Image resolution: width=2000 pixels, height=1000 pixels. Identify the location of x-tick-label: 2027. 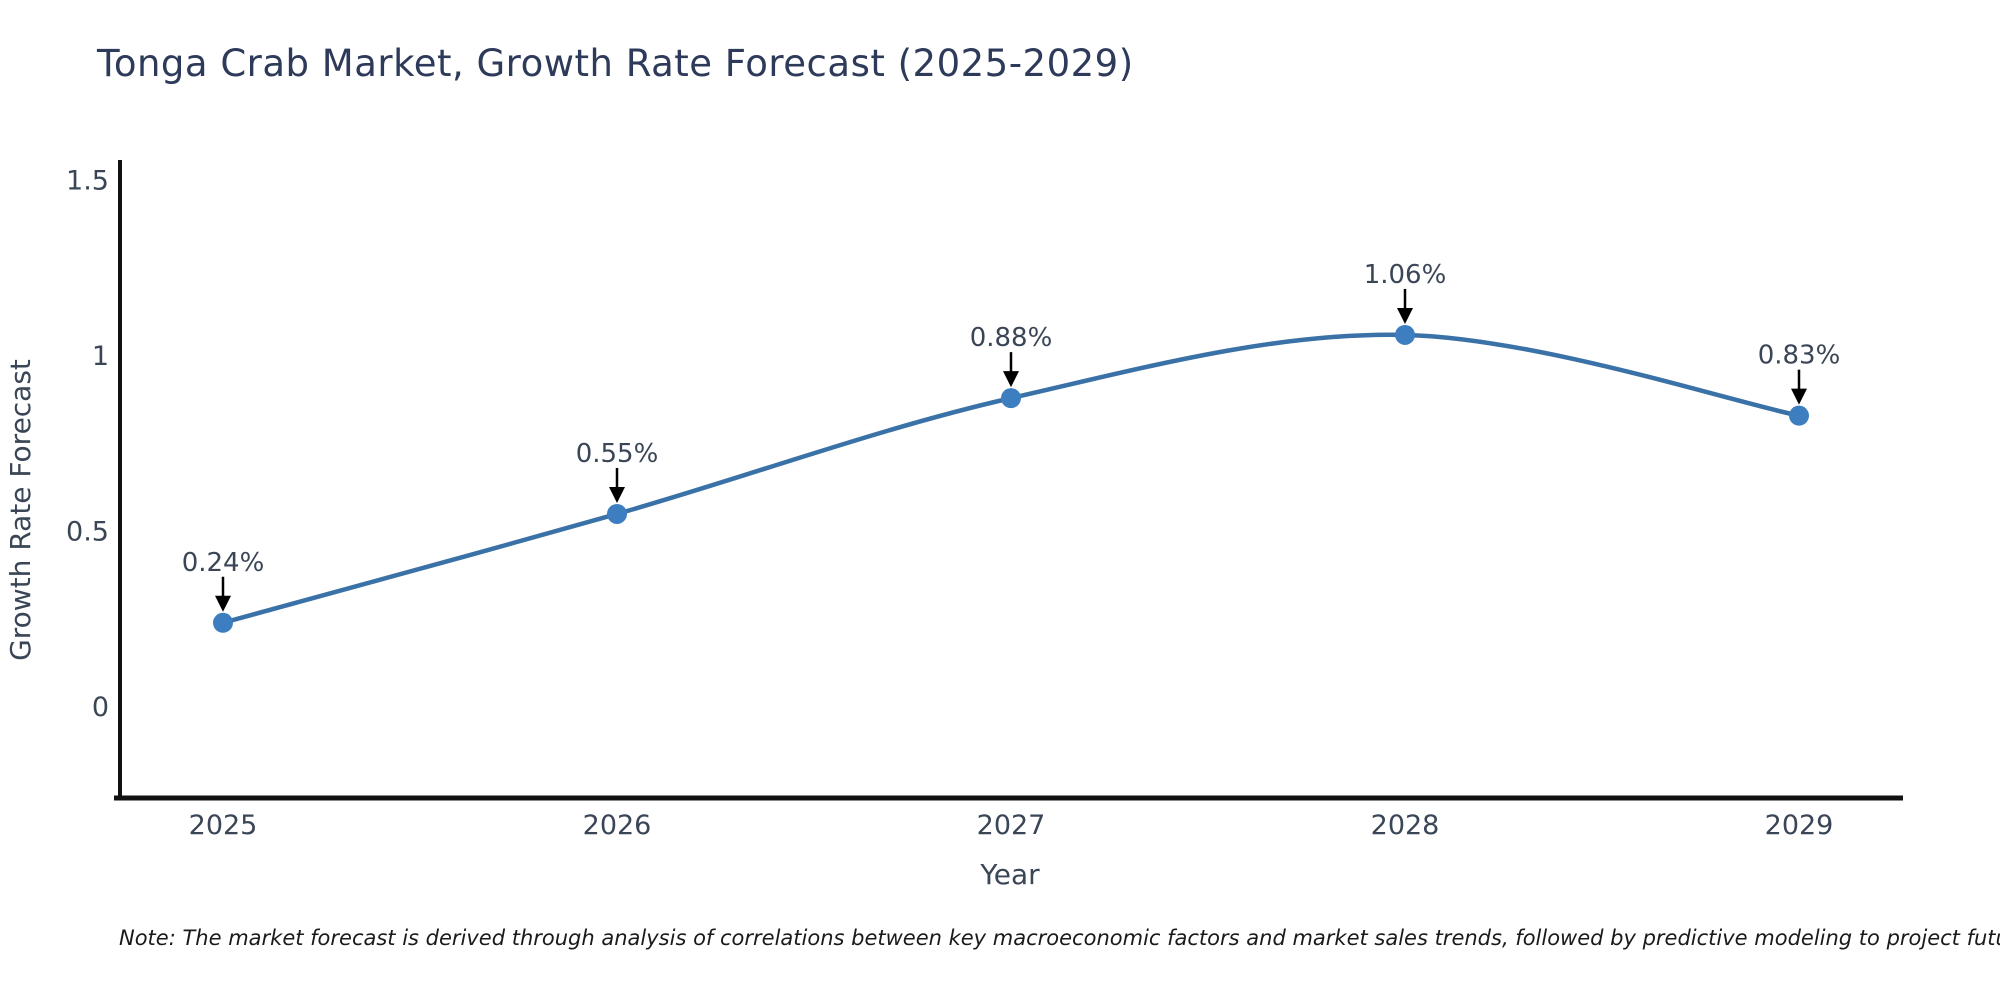
(1011, 825).